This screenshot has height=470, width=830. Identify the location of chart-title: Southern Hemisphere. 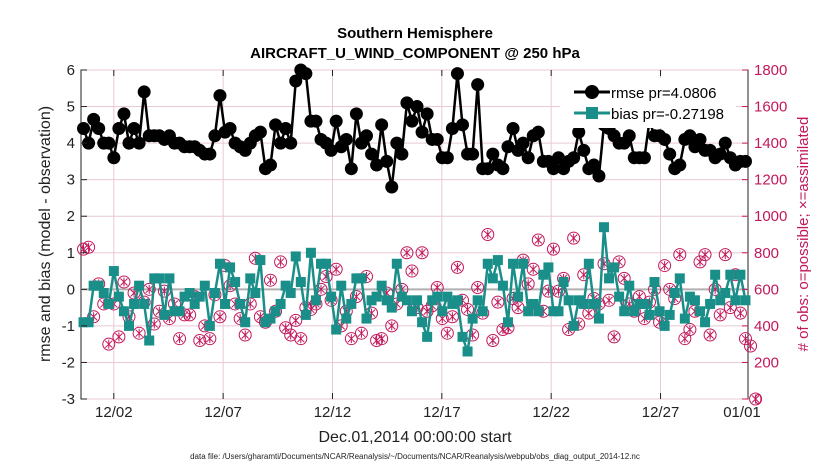
(415, 33).